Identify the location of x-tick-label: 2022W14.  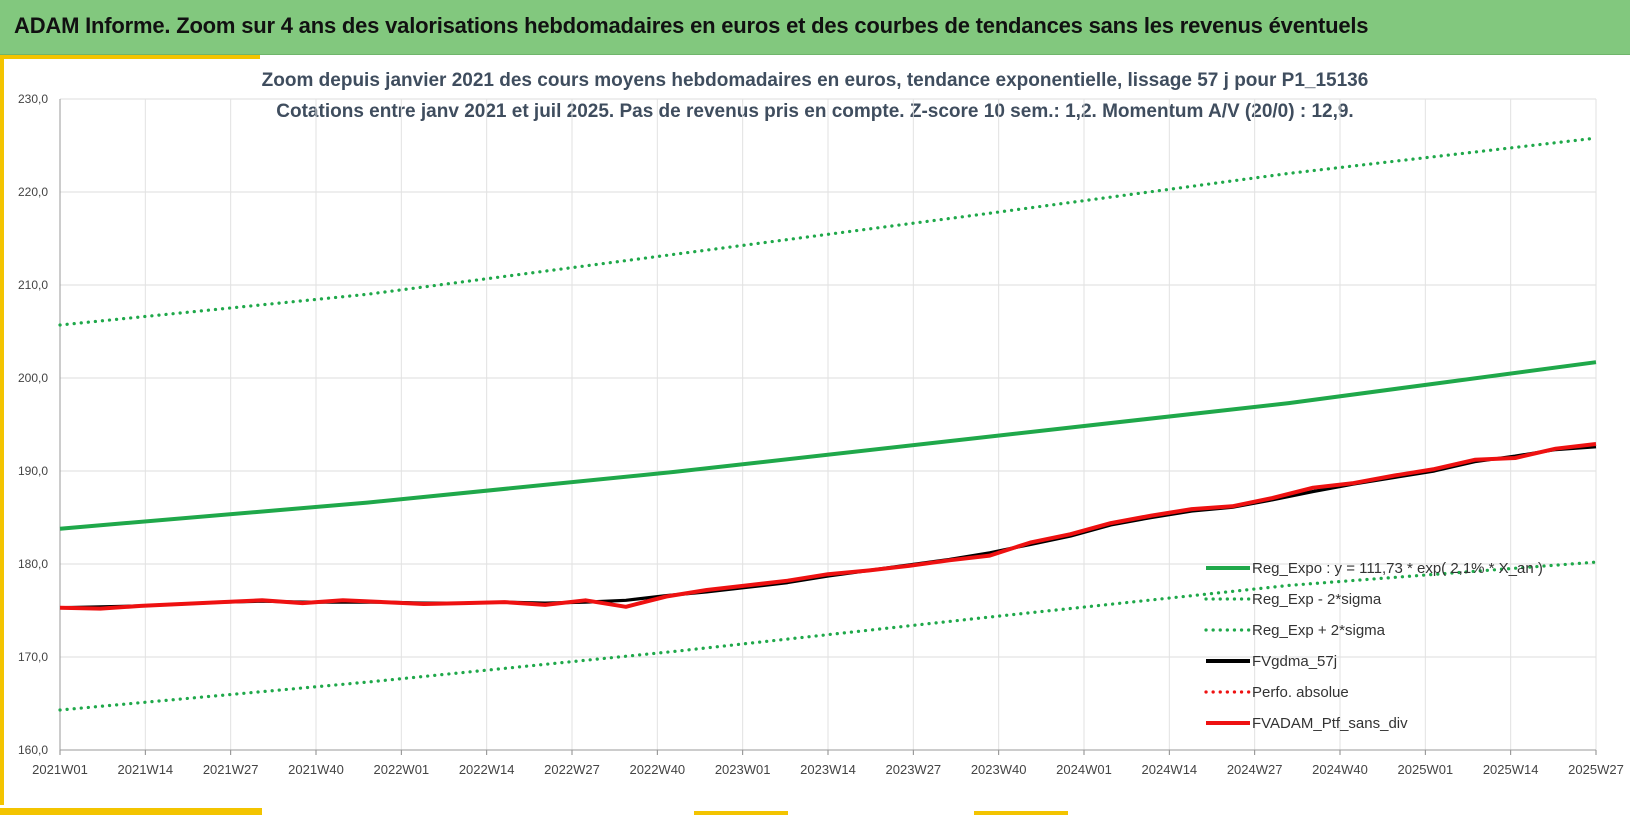
(487, 769).